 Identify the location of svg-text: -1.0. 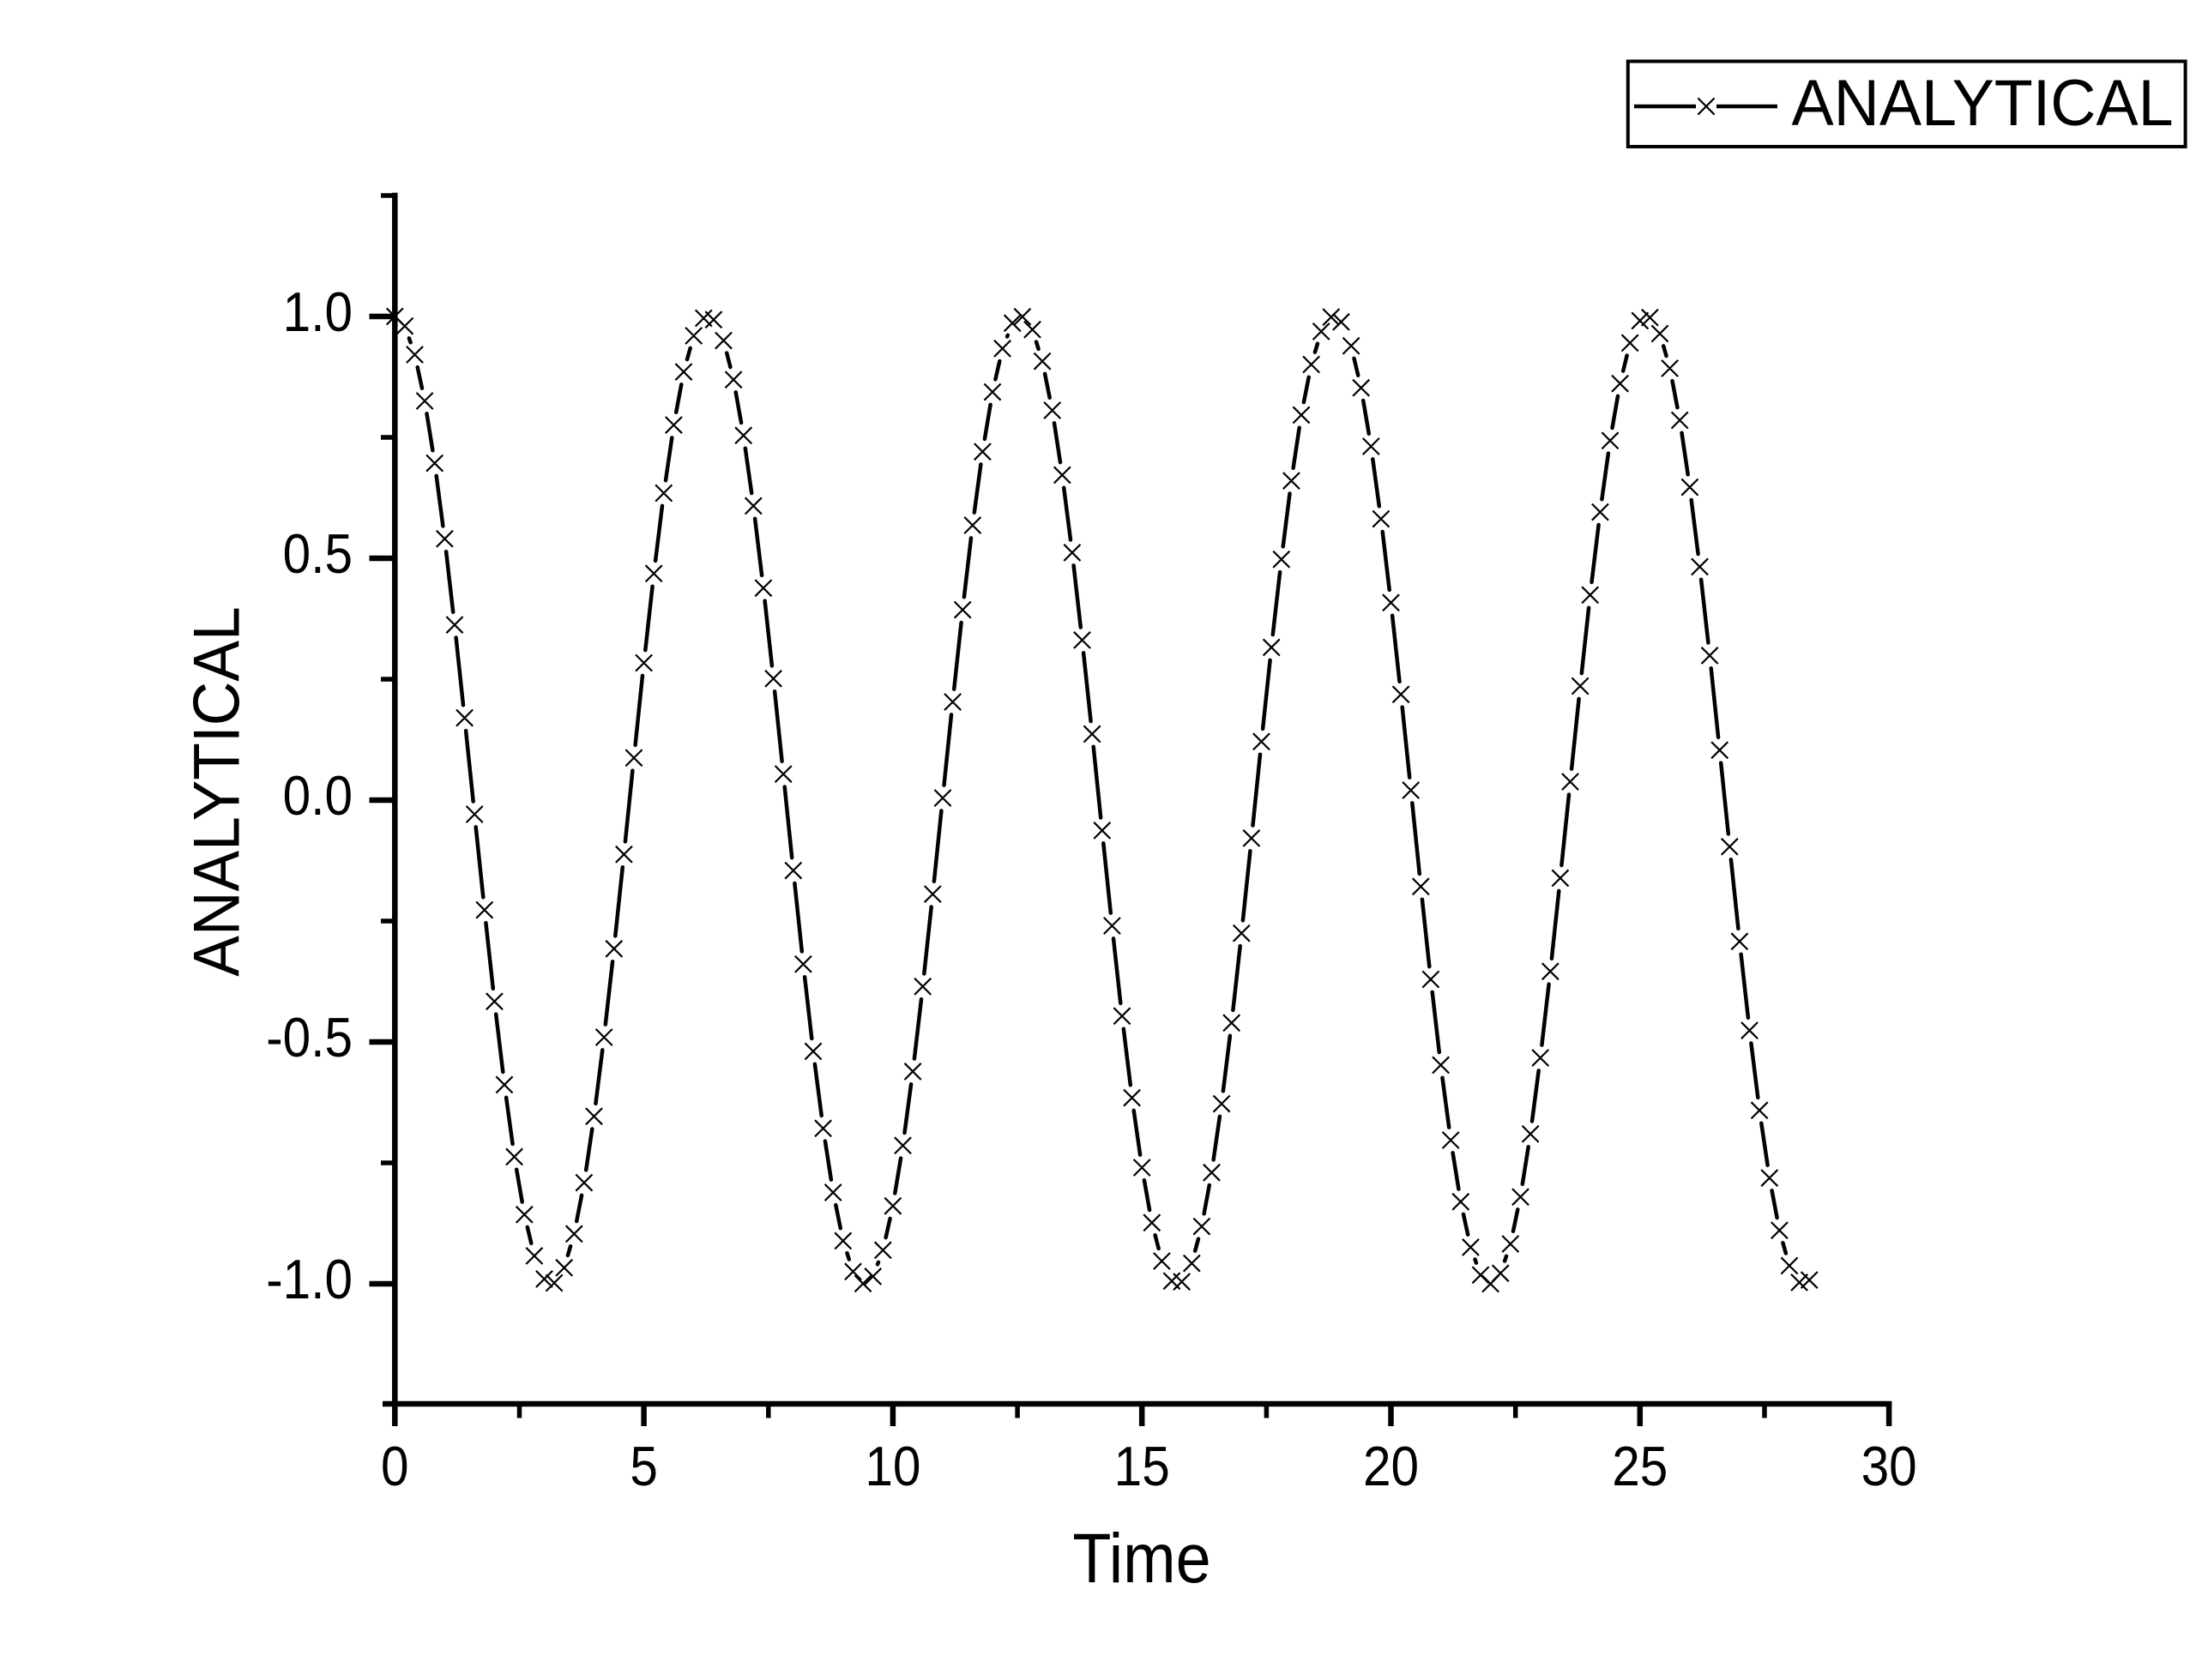
(309, 1280).